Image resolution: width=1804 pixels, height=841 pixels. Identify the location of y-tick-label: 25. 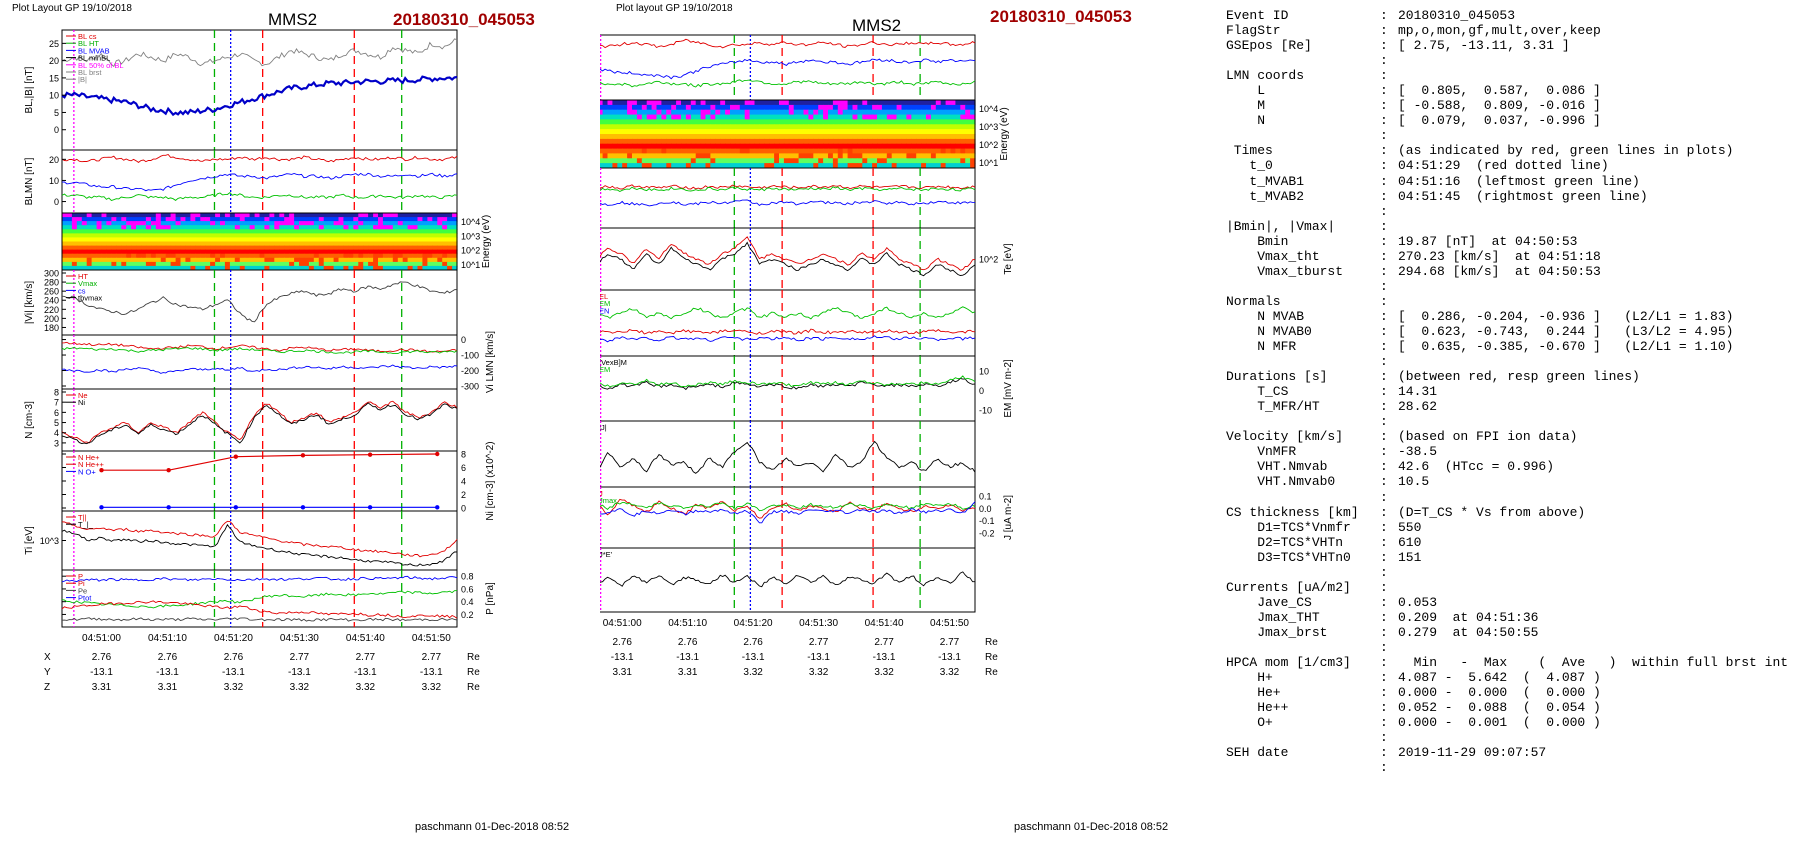
(54, 44).